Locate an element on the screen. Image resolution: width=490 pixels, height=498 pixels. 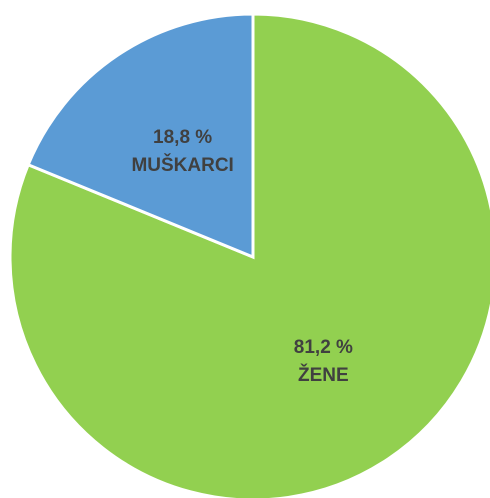
slice-value-label: 81,2 % is located at coordinates (323, 347).